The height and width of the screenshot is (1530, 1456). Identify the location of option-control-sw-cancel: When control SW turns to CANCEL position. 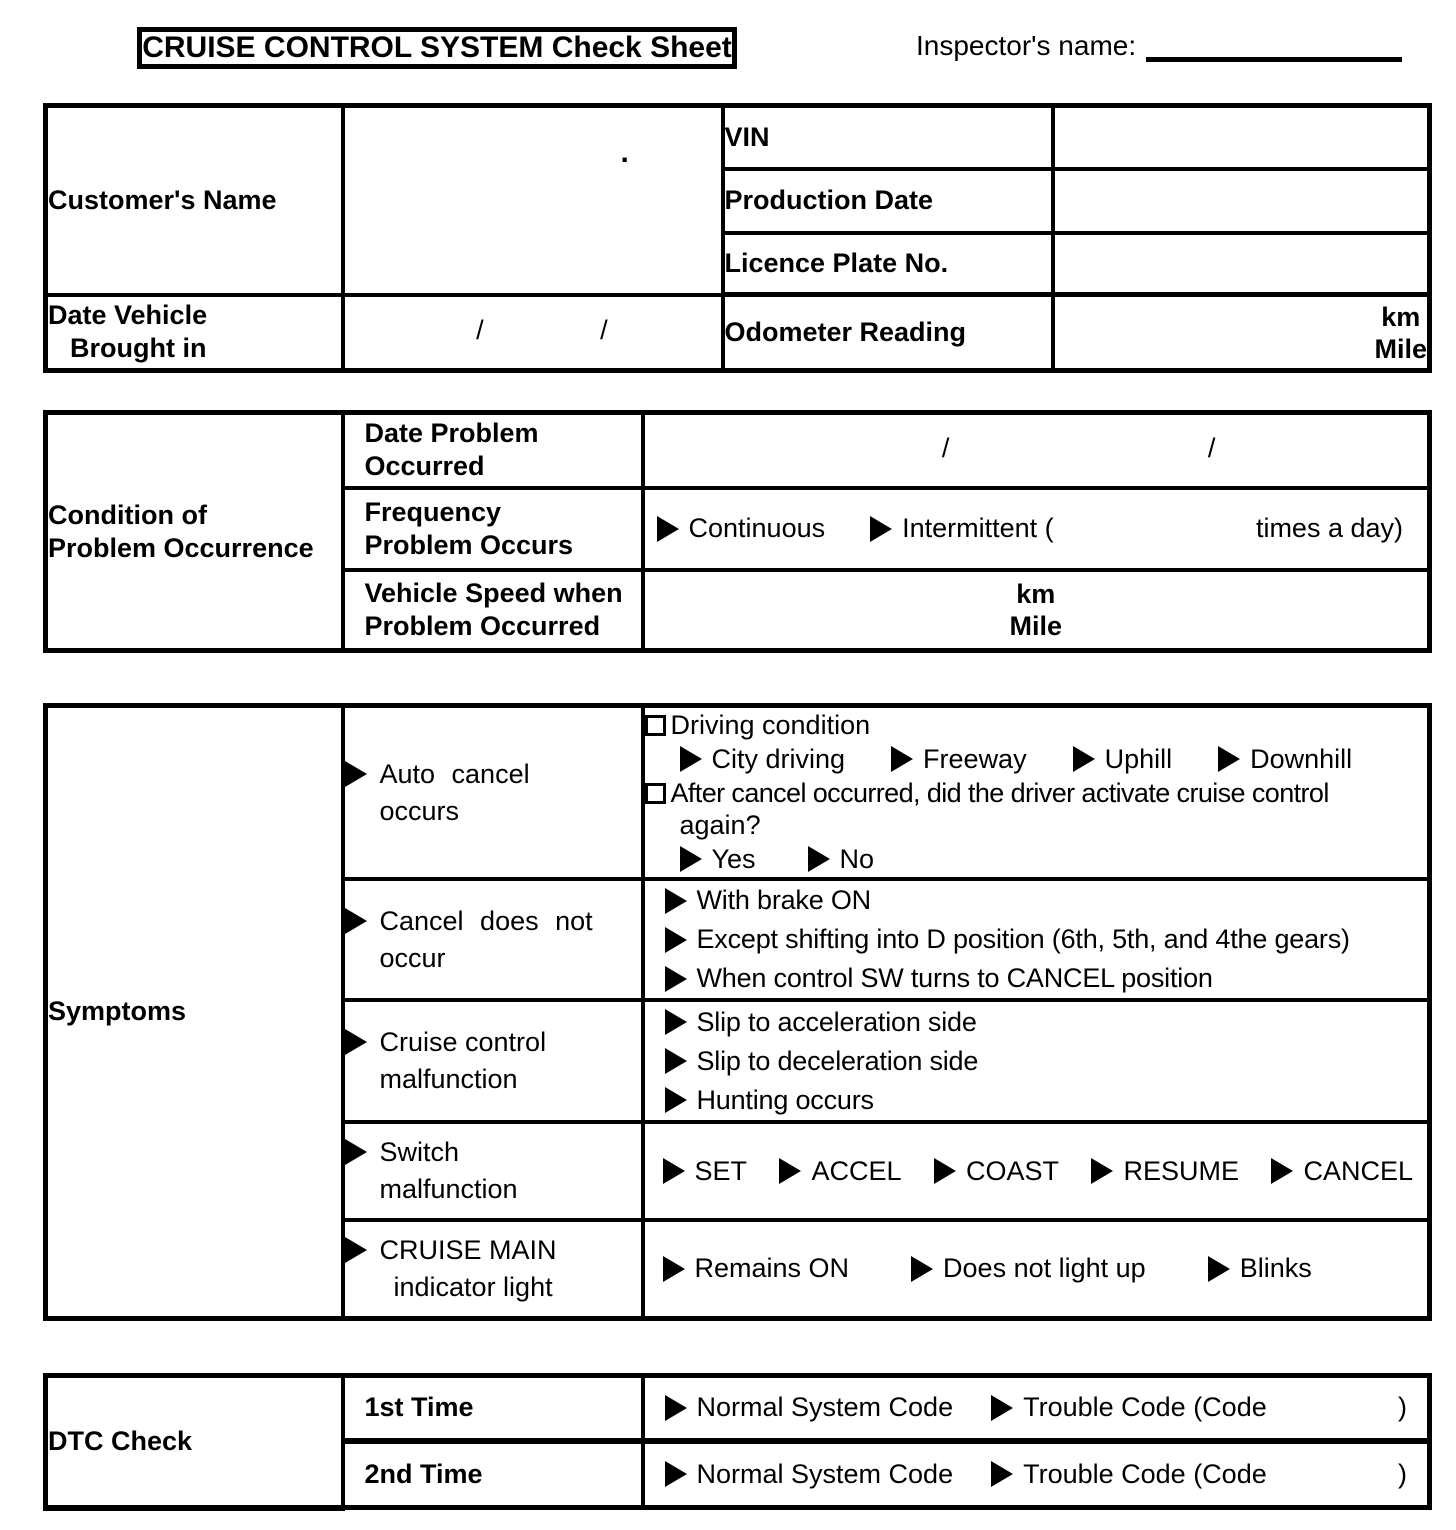
(1045, 977).